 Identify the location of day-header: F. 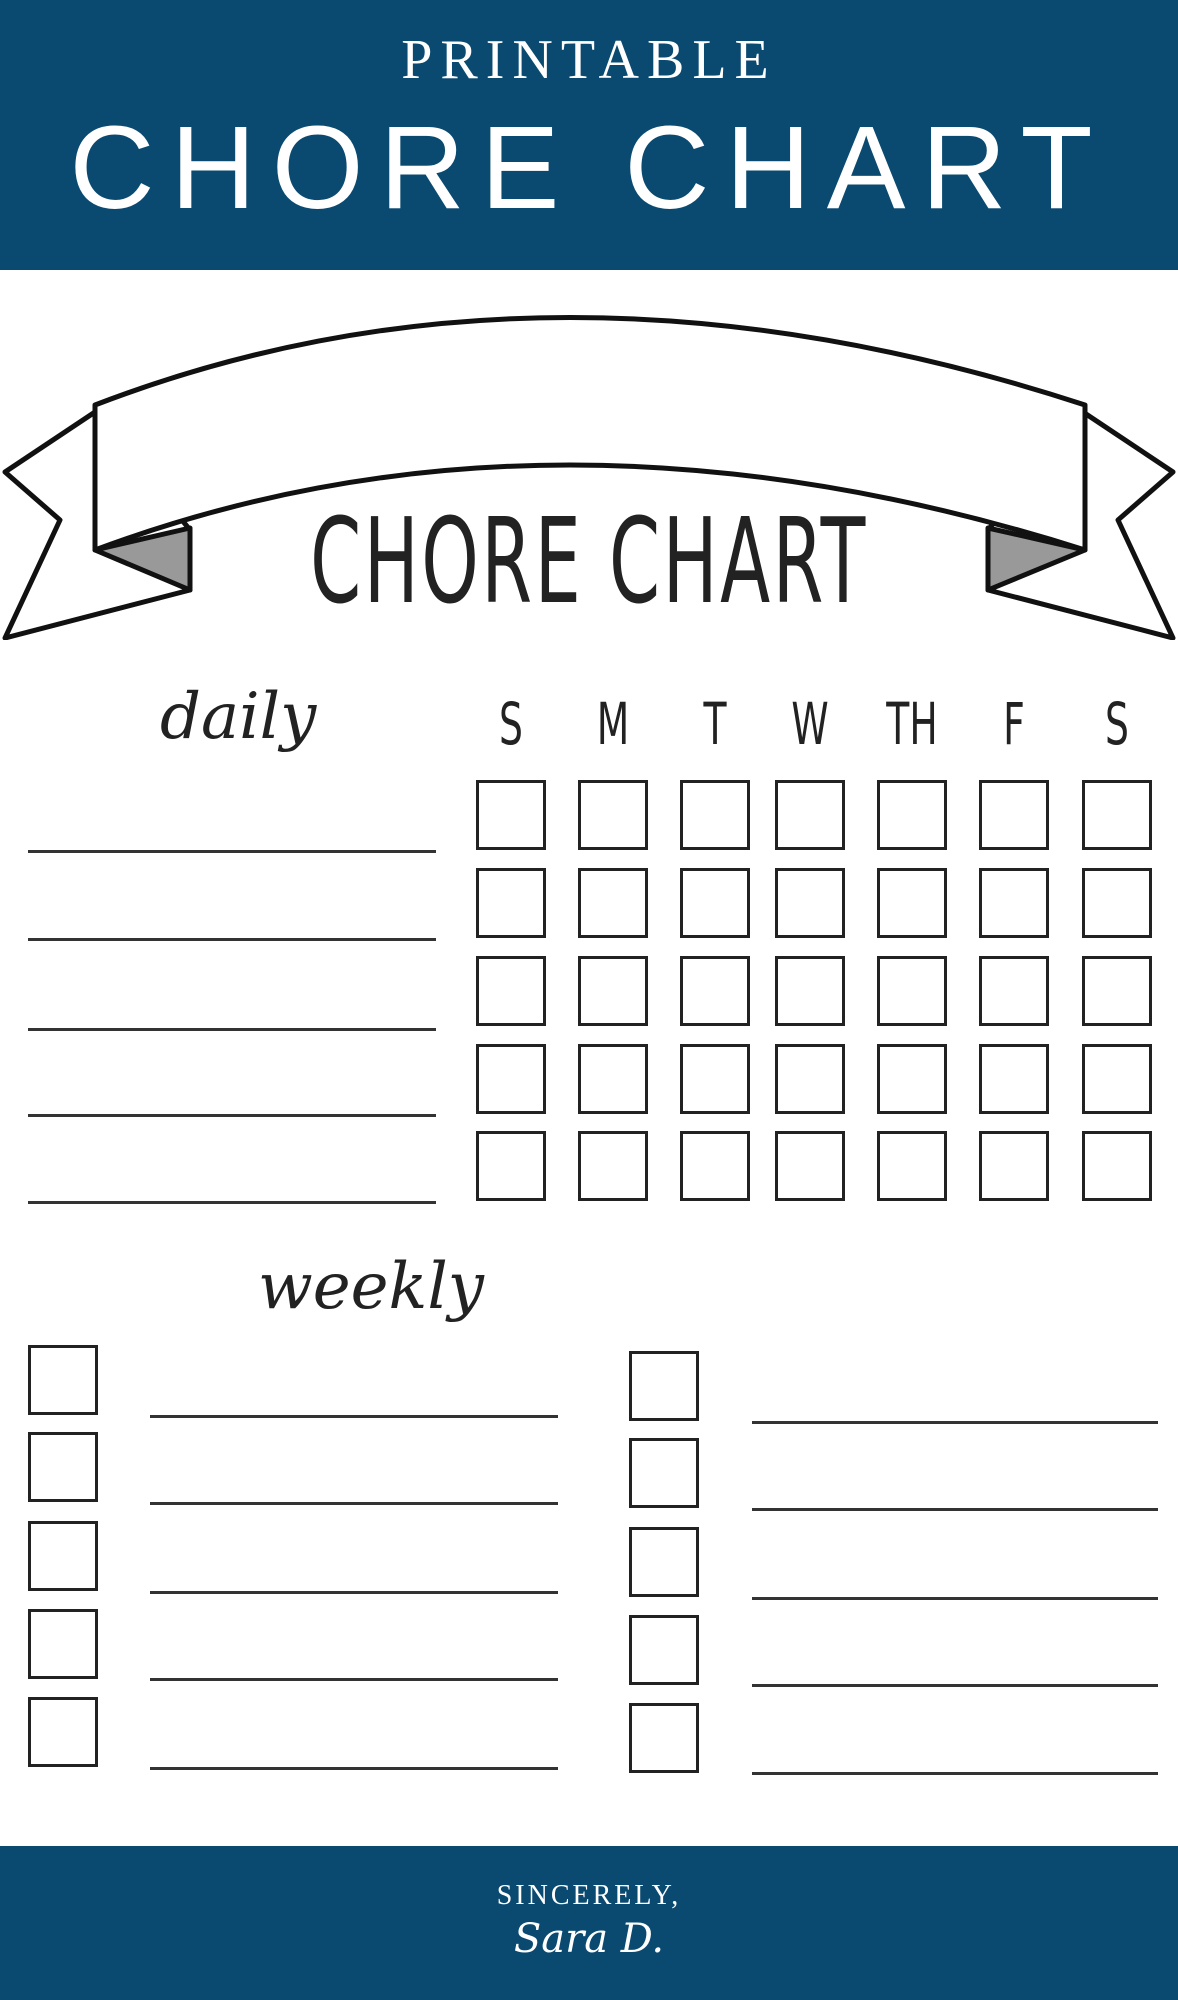
(1014, 724).